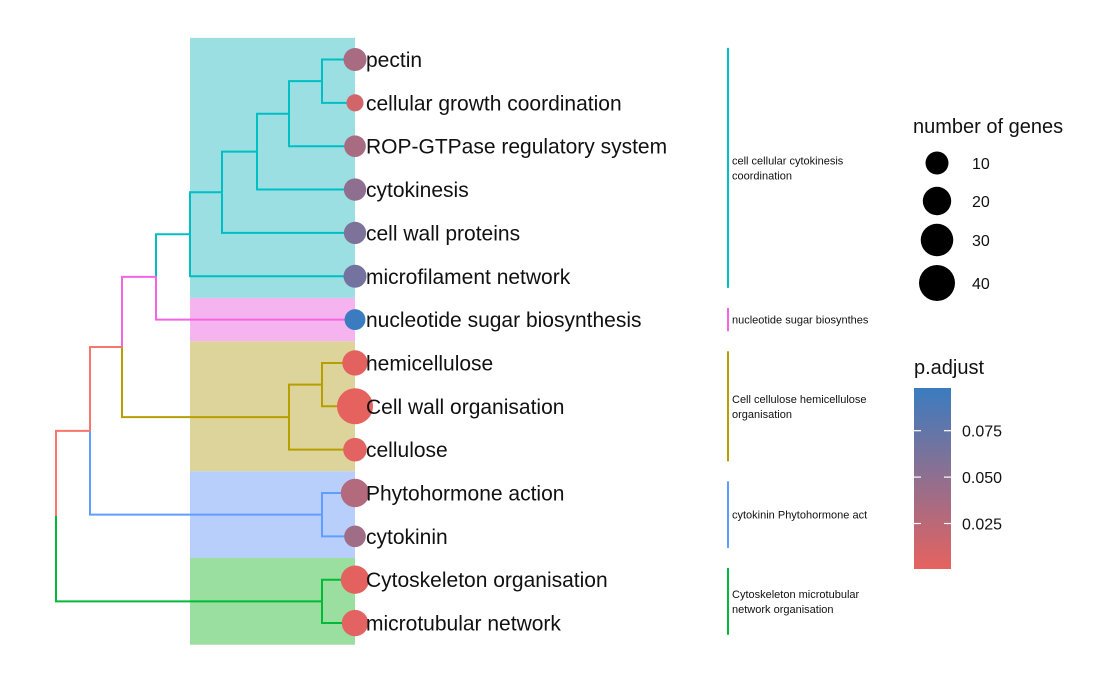 The image size is (1112, 688). I want to click on term-label: nucleotide sugar biosynthesis, so click(504, 320).